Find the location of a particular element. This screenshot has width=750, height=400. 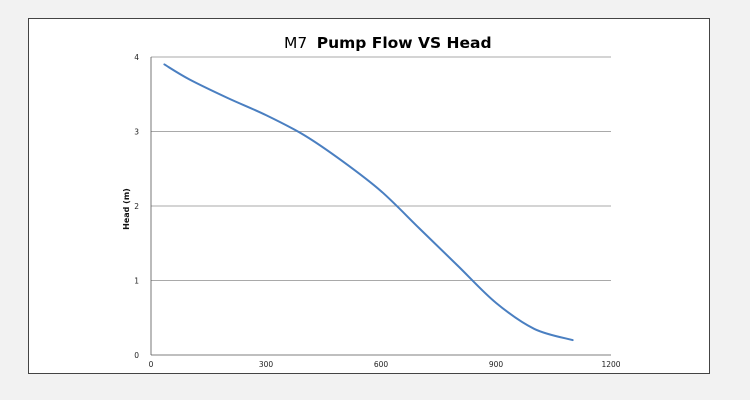

y-tick-label-0: 0 is located at coordinates (136, 355).